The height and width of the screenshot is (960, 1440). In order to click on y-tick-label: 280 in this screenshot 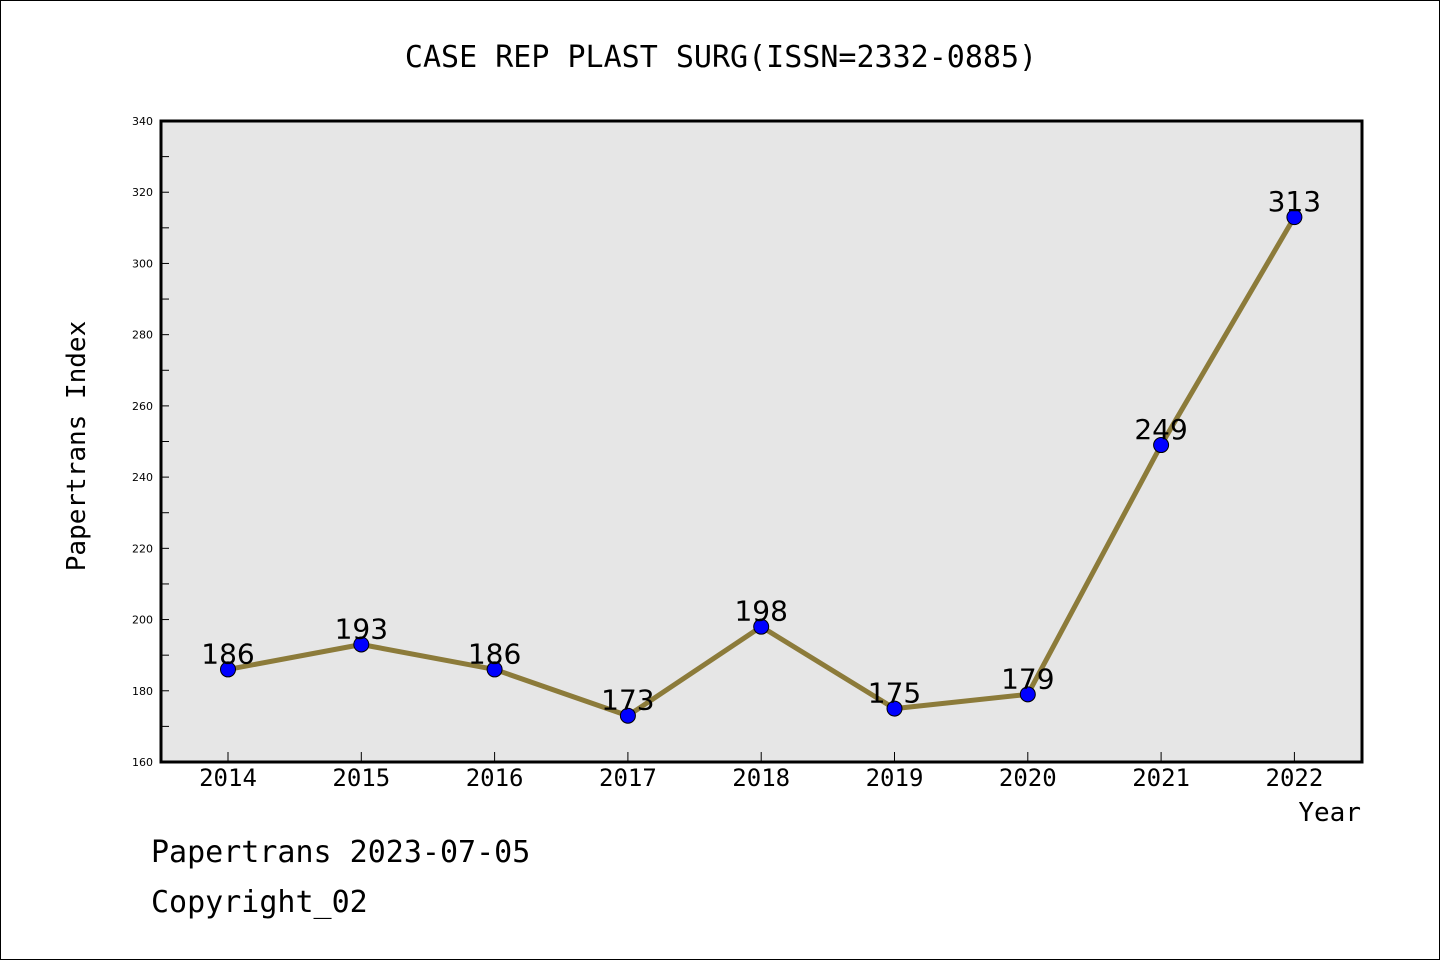, I will do `click(142, 335)`.